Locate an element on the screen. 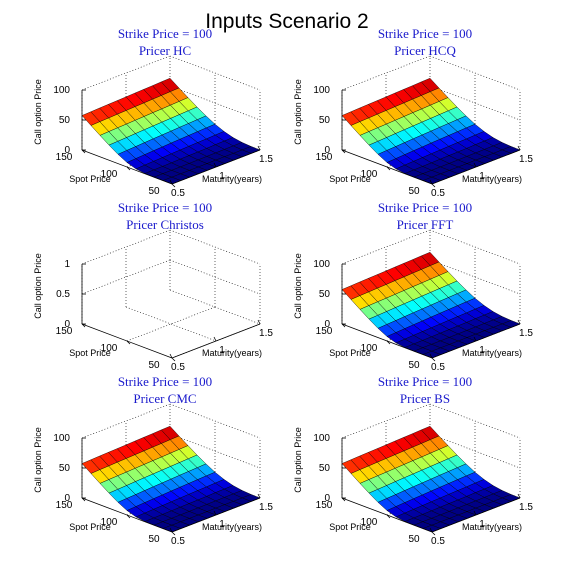  subplot-title-line2: Pricer FFT is located at coordinates (425, 224).